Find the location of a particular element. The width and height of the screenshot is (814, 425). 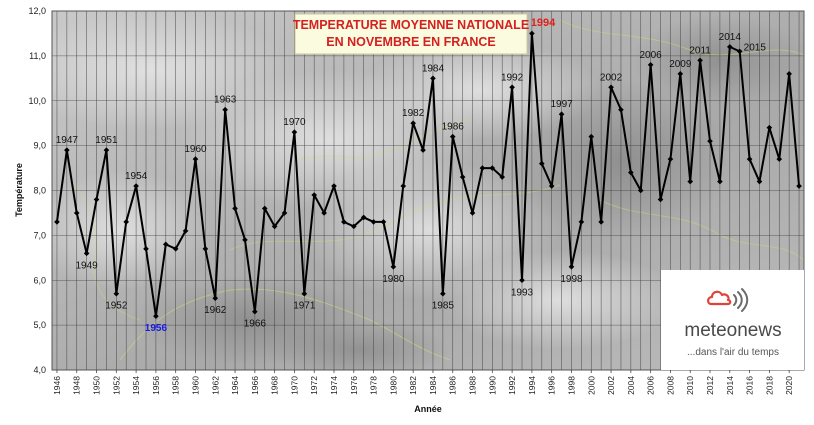

x-tick-label: 1962 is located at coordinates (215, 385).